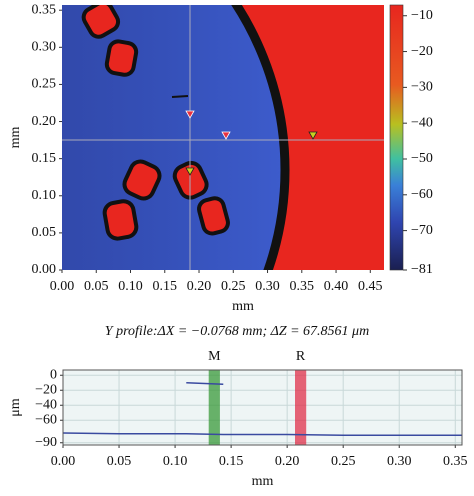  Describe the element at coordinates (422, 51) in the screenshot. I see `colorbar-tick-label: −20` at that location.